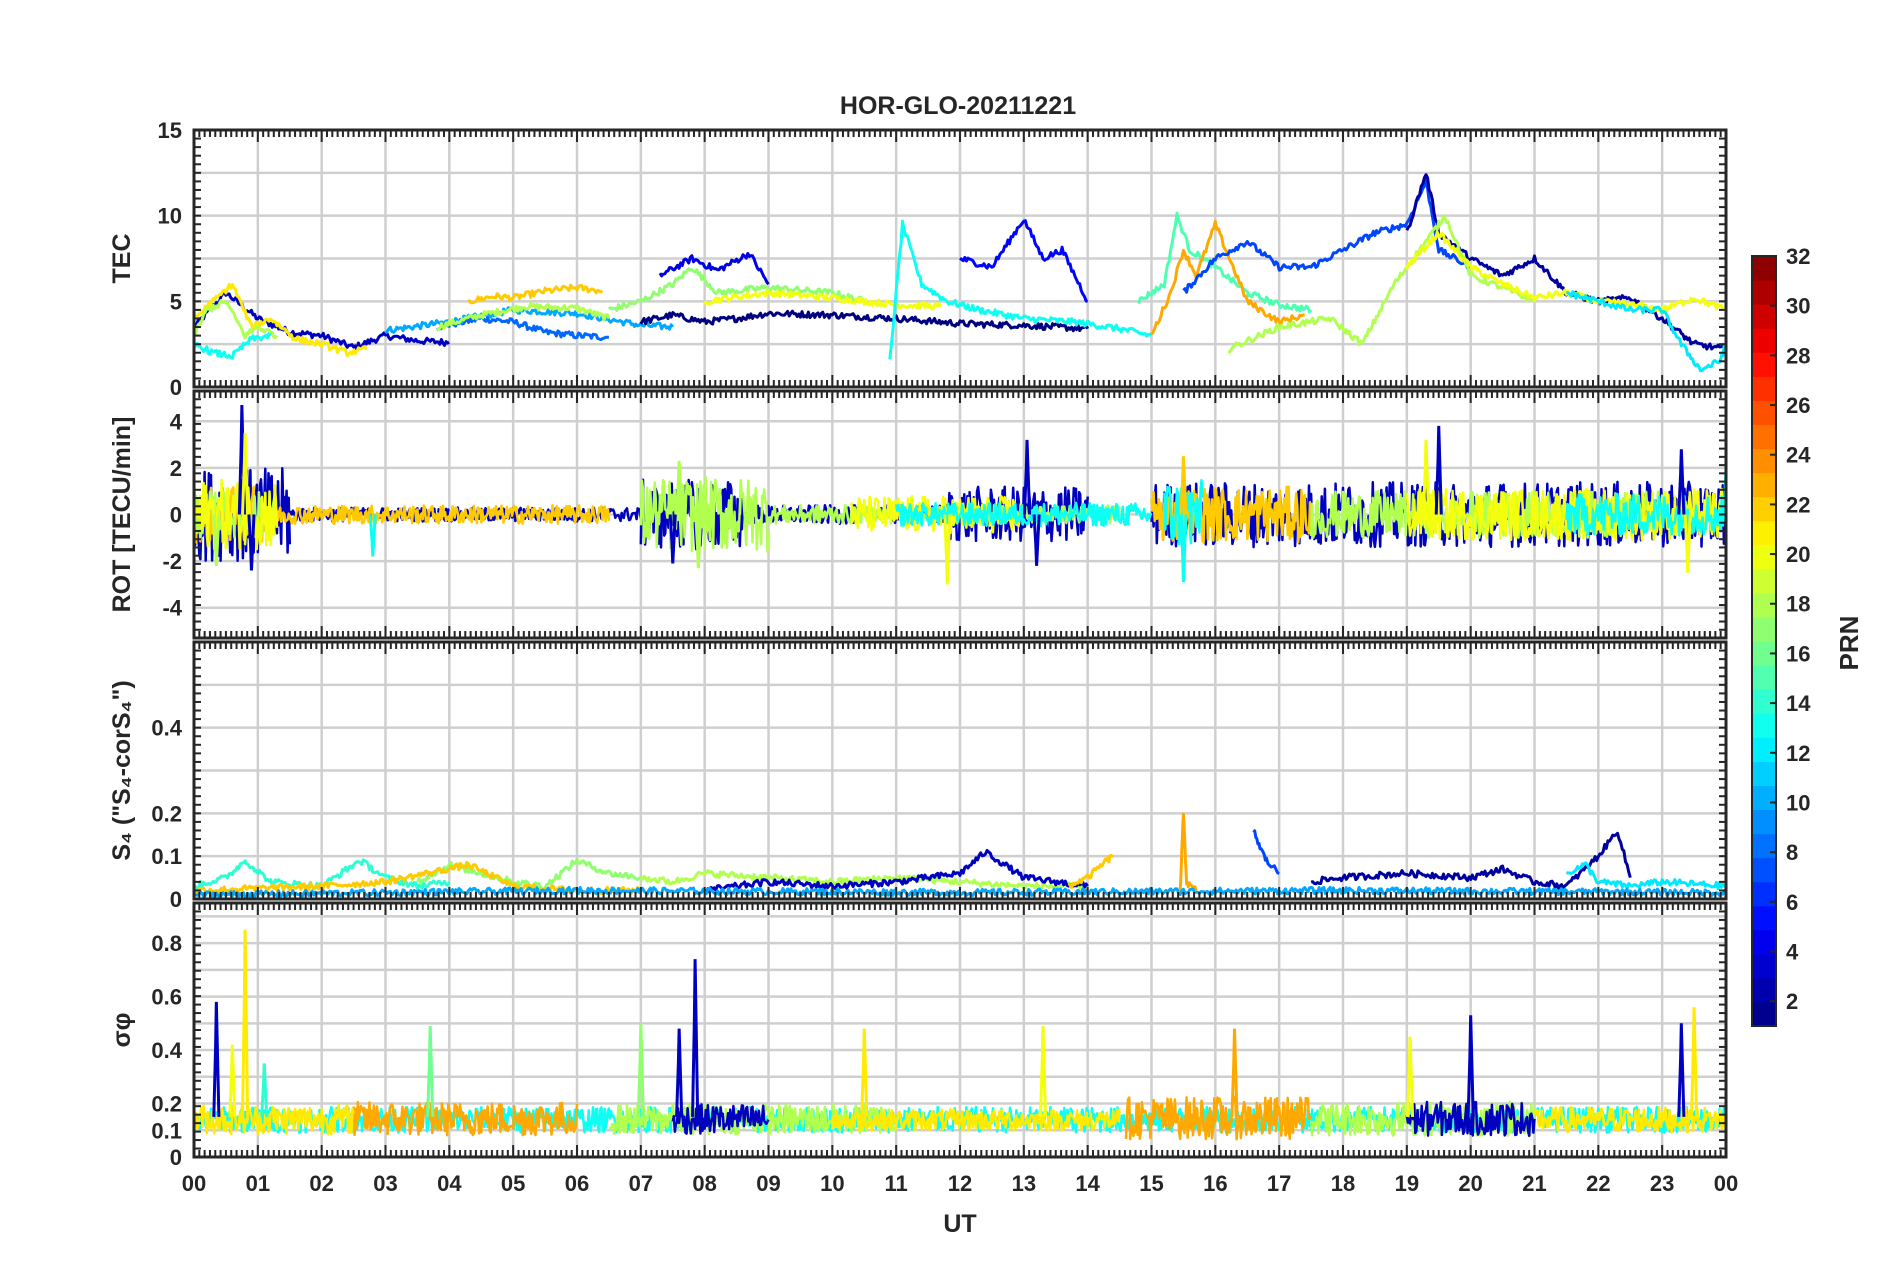  What do you see at coordinates (170, 130) in the screenshot?
I see `tec-ytick-label: 15` at bounding box center [170, 130].